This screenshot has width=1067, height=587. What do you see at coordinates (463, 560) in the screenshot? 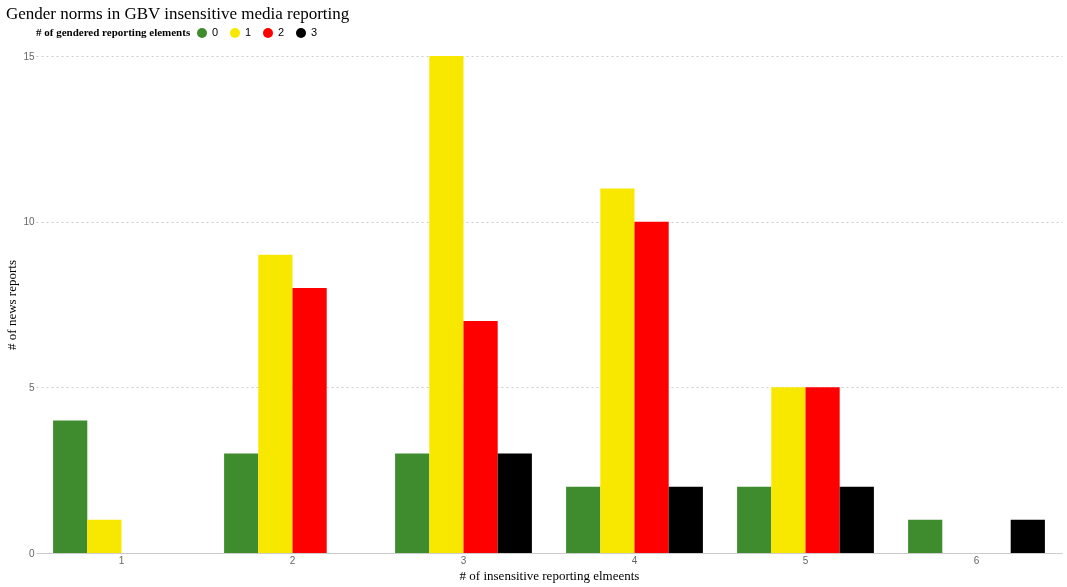
I see `x-tick-label: 3` at bounding box center [463, 560].